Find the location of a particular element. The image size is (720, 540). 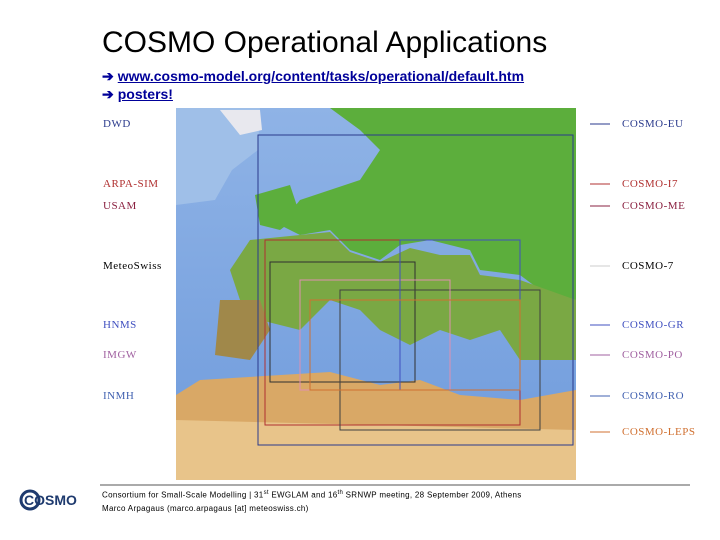

footer-text: SRNWP meeting, 28 September 2009, Athens is located at coordinates (432, 495).